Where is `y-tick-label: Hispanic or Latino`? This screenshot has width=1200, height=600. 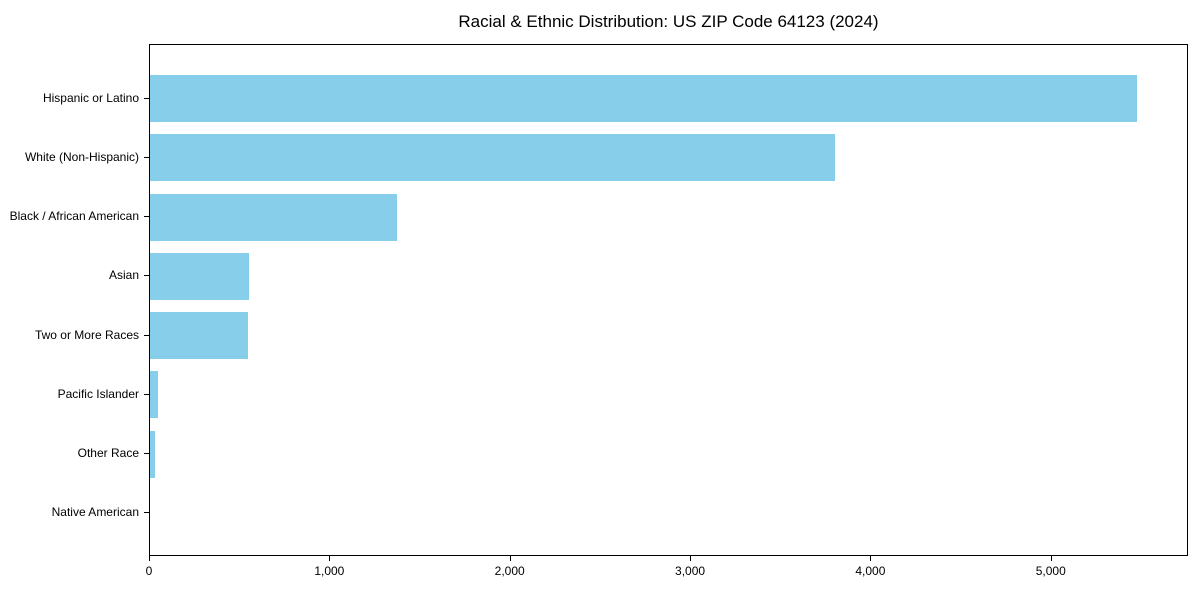
y-tick-label: Hispanic or Latino is located at coordinates (90, 97).